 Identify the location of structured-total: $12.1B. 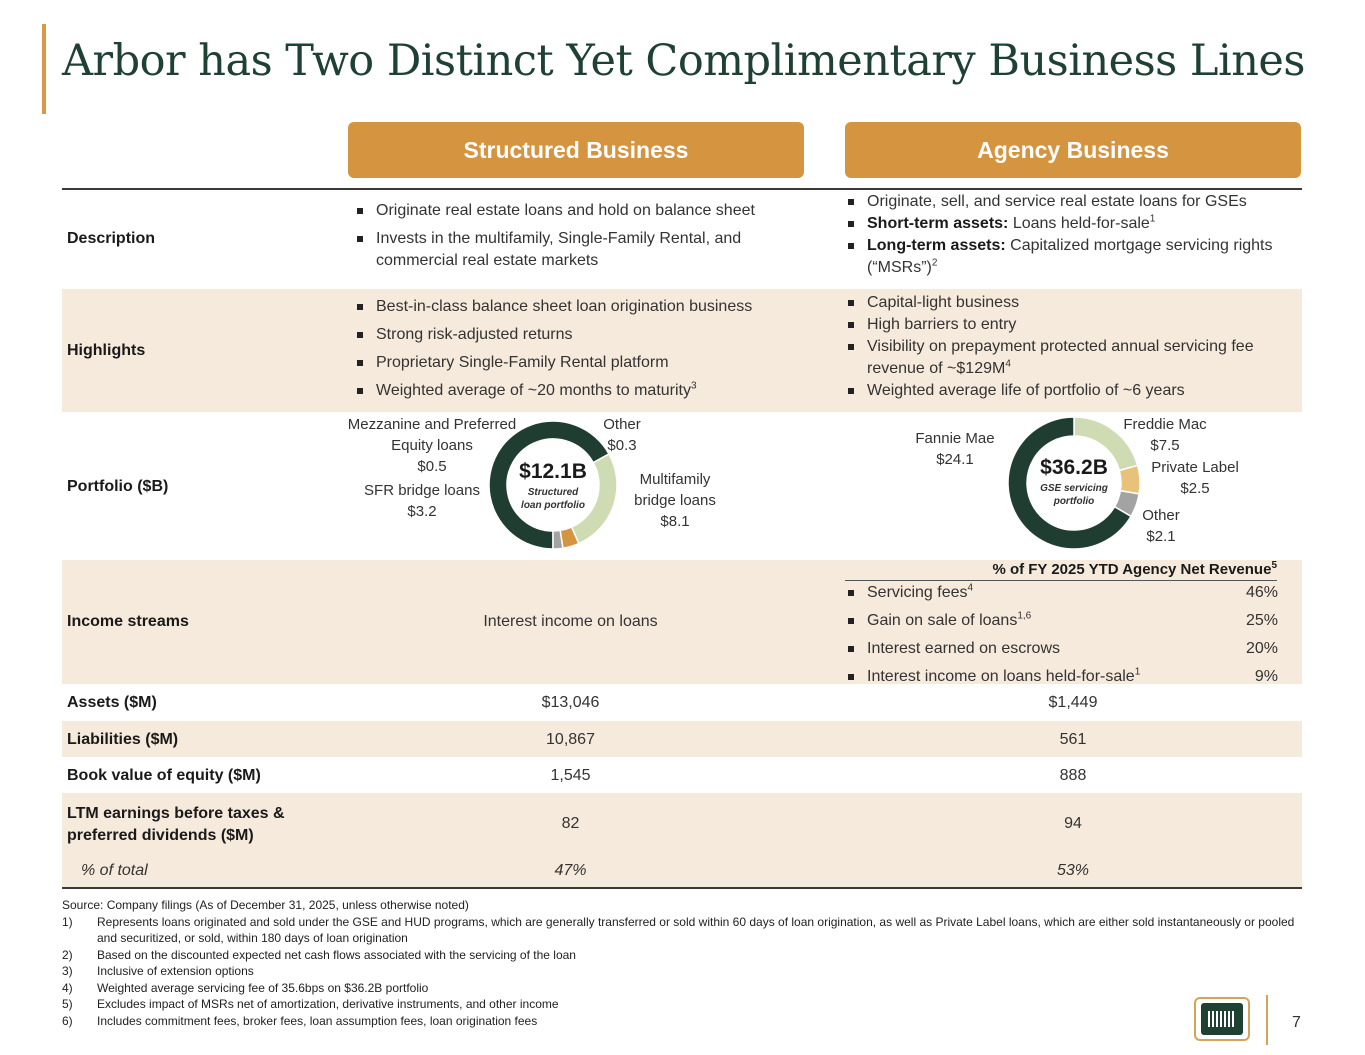
(553, 471).